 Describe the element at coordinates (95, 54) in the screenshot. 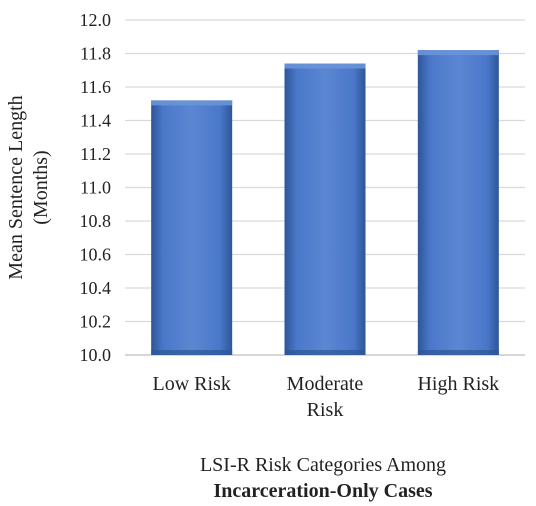

I see `y-tick-label: 11.8` at that location.